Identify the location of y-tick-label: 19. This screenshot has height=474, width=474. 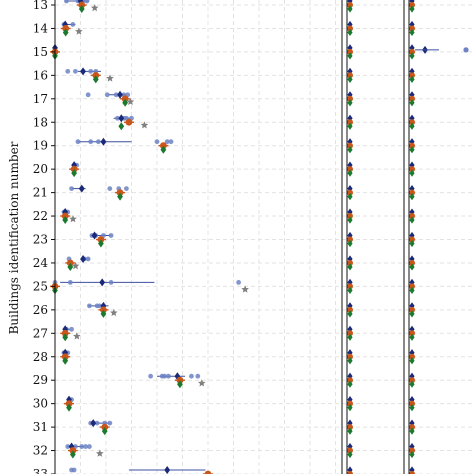
(40, 146).